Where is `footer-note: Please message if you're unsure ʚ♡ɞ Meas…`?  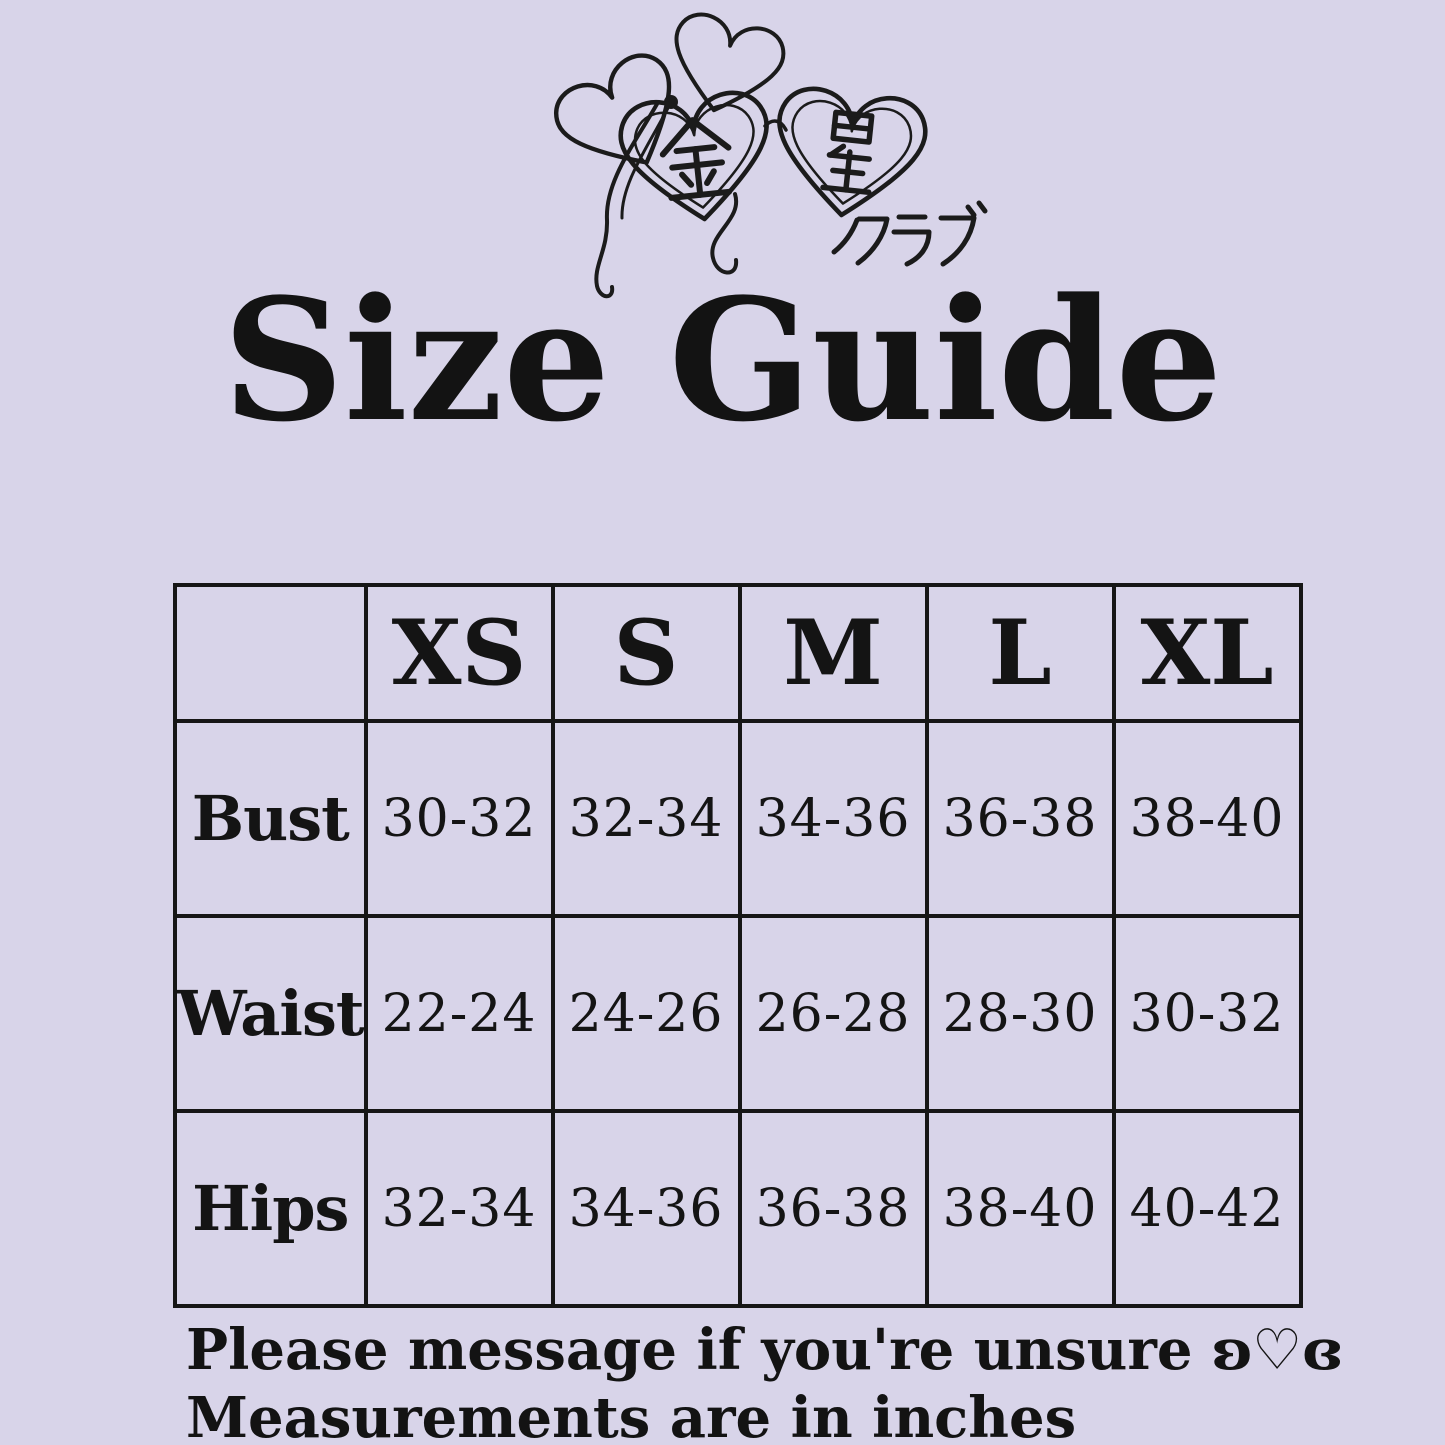
footer-note: Please message if you're unsure ʚ♡ɞ Meas… is located at coordinates (764, 1380).